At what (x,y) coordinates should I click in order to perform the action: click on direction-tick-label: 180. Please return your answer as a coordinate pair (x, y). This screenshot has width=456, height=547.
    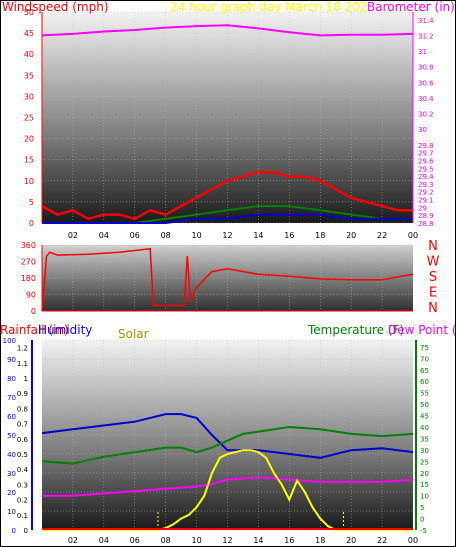
    Looking at the image, I should click on (28, 278).